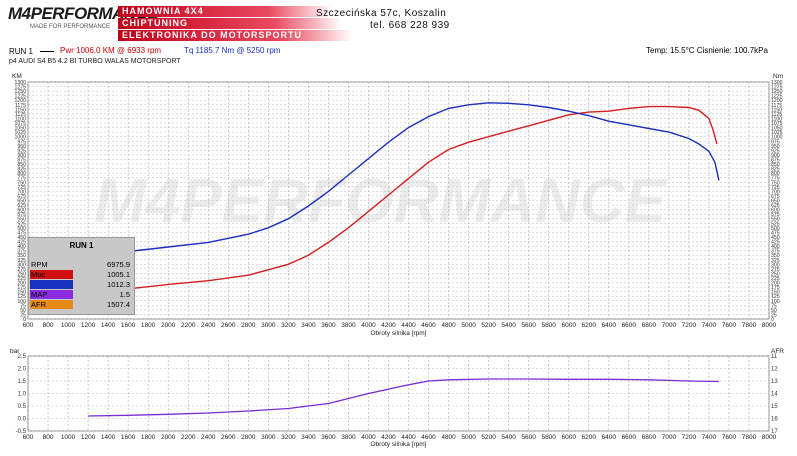 This screenshot has height=456, width=797. I want to click on y-tick-label-left: 375, so click(21, 252).